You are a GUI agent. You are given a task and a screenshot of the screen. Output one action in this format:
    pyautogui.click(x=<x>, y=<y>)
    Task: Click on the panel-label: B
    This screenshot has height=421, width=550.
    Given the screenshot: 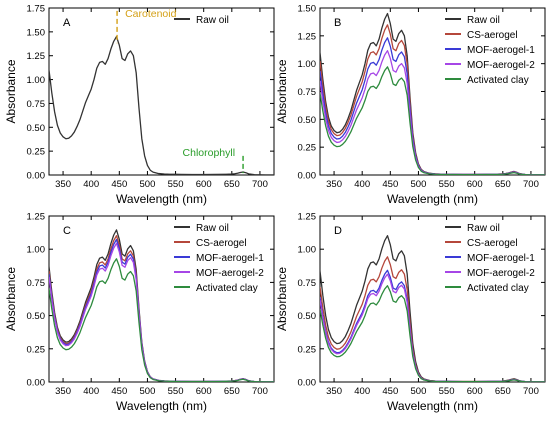 What is the action you would take?
    pyautogui.click(x=337, y=23)
    